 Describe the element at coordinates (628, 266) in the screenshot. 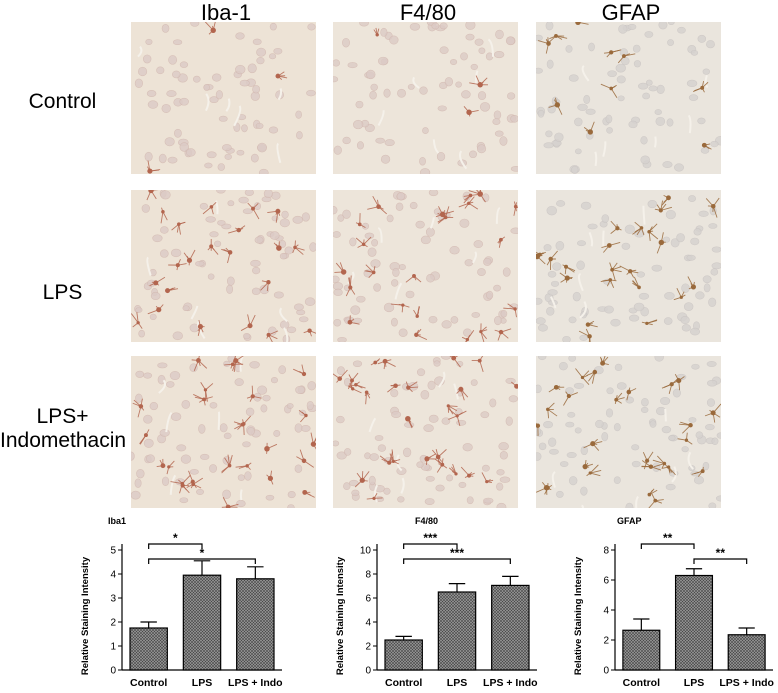

I see `micrograph-gfap-lps` at that location.